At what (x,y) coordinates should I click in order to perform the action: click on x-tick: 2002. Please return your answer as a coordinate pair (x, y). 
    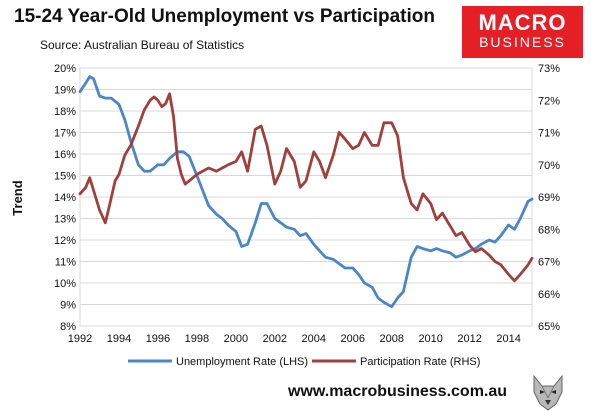
    Looking at the image, I should click on (275, 339).